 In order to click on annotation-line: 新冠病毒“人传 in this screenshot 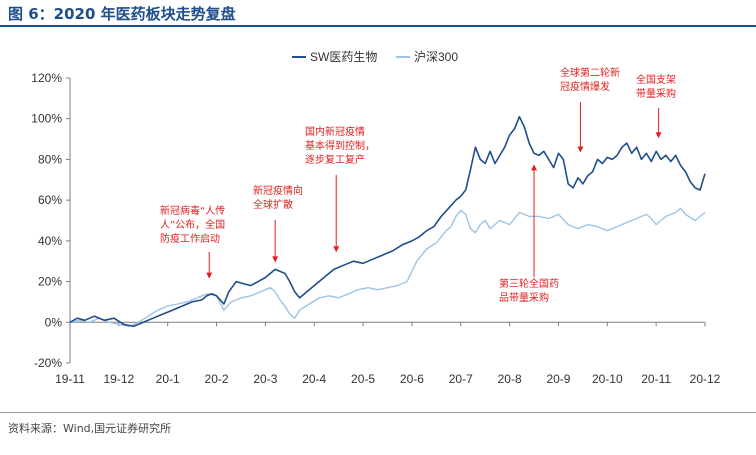, I will do `click(192, 210)`.